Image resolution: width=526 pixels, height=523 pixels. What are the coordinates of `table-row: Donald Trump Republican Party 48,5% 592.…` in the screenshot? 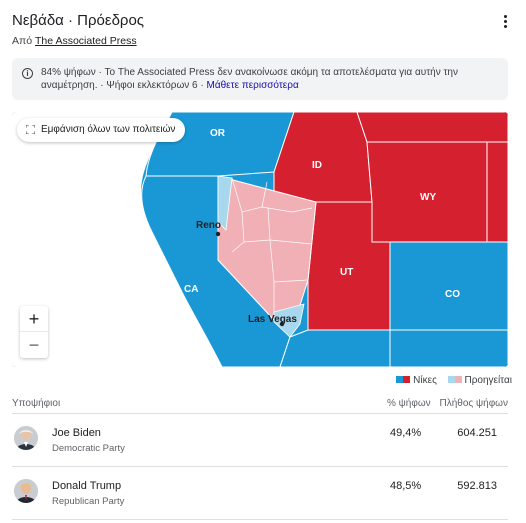 It's located at (260, 492).